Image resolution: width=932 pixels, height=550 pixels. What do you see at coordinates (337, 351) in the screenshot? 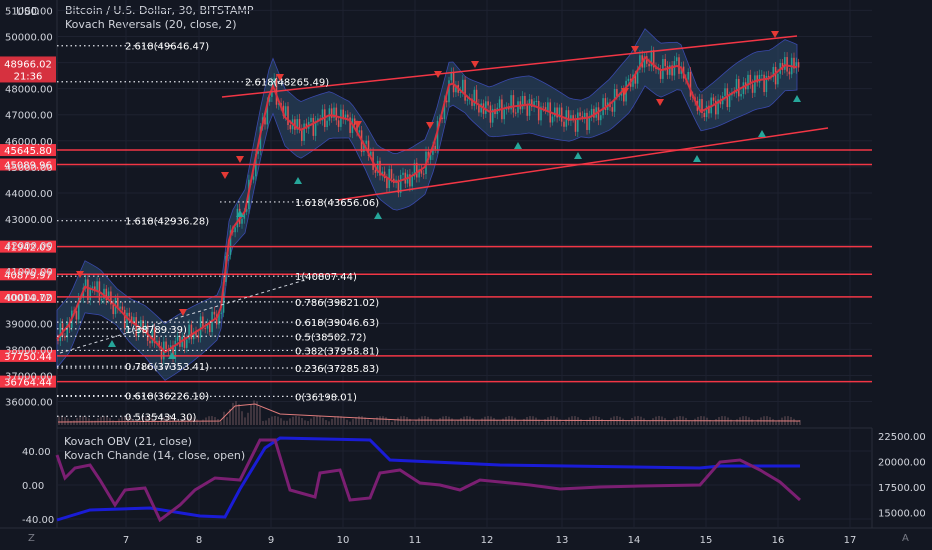
I see `fib-label: 0.382(37958.81)` at bounding box center [337, 351].